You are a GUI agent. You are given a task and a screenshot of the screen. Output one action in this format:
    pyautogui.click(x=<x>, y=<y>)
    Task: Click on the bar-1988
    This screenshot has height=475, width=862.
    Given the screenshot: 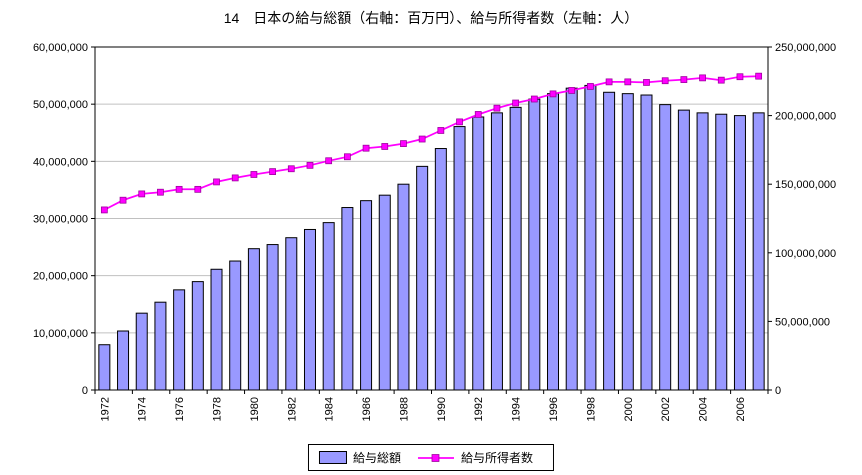 What is the action you would take?
    pyautogui.click(x=403, y=287)
    